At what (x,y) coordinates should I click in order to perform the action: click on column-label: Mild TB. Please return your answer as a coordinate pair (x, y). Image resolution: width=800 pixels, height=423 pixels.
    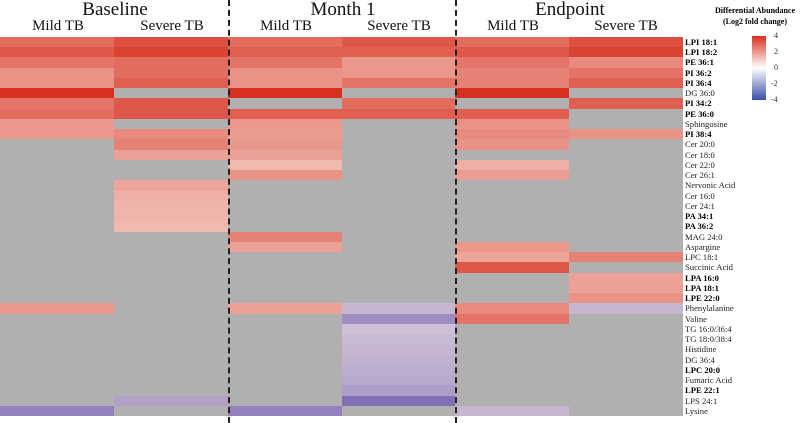
    Looking at the image, I should click on (513, 26).